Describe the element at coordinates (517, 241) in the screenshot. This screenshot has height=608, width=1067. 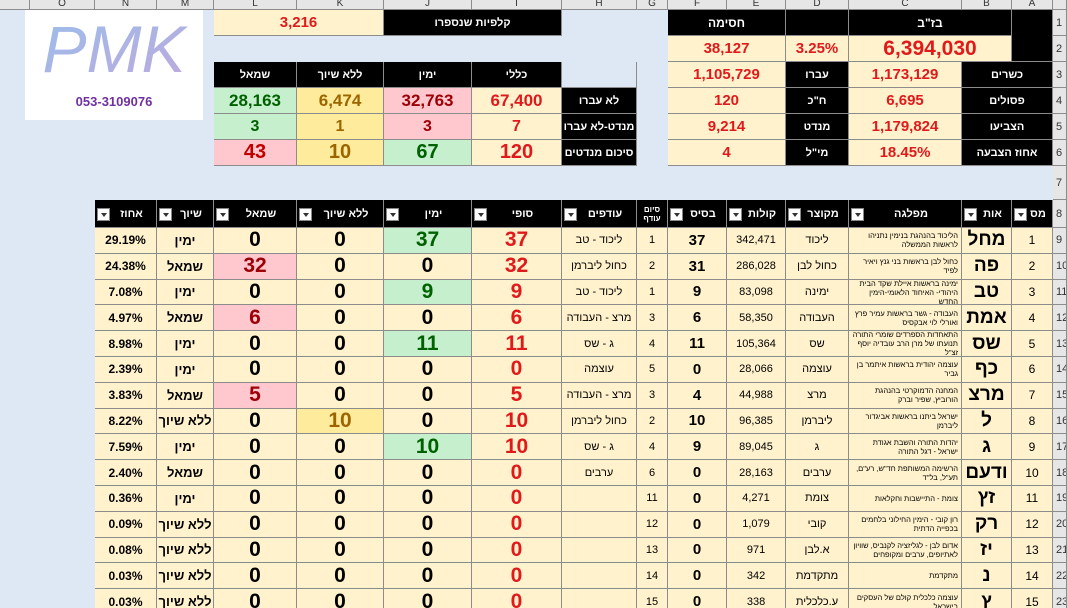
I see `table-cell: 37` at that location.